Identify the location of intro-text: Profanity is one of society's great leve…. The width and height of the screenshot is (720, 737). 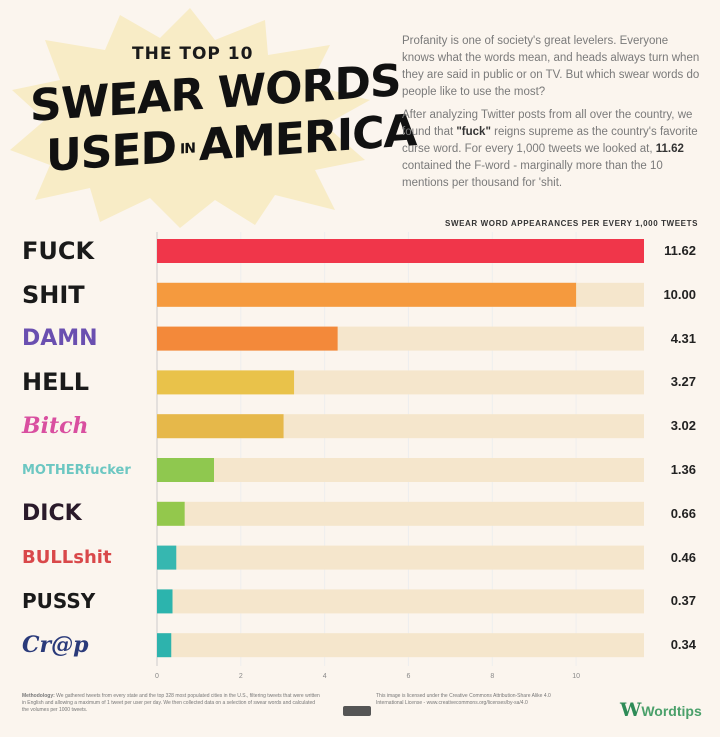
(552, 115).